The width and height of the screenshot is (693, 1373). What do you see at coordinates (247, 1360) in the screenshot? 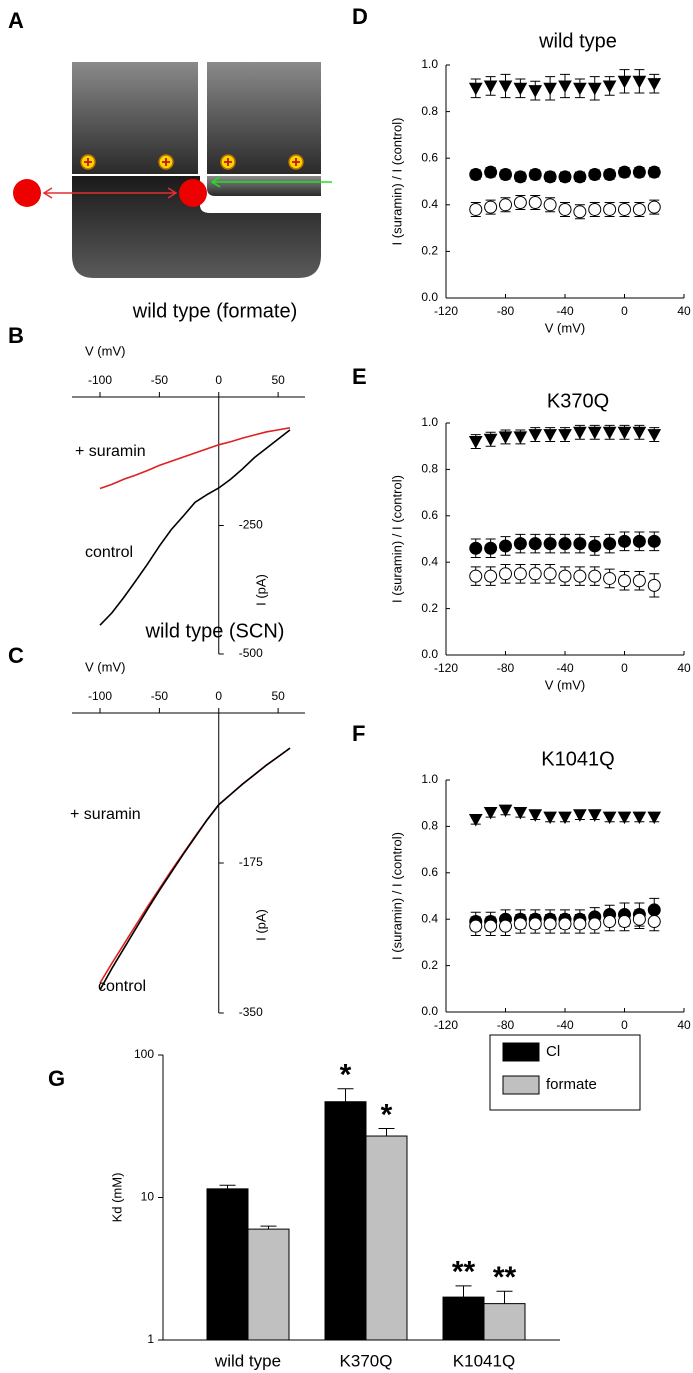
I see `x-tick-label: wild type` at bounding box center [247, 1360].